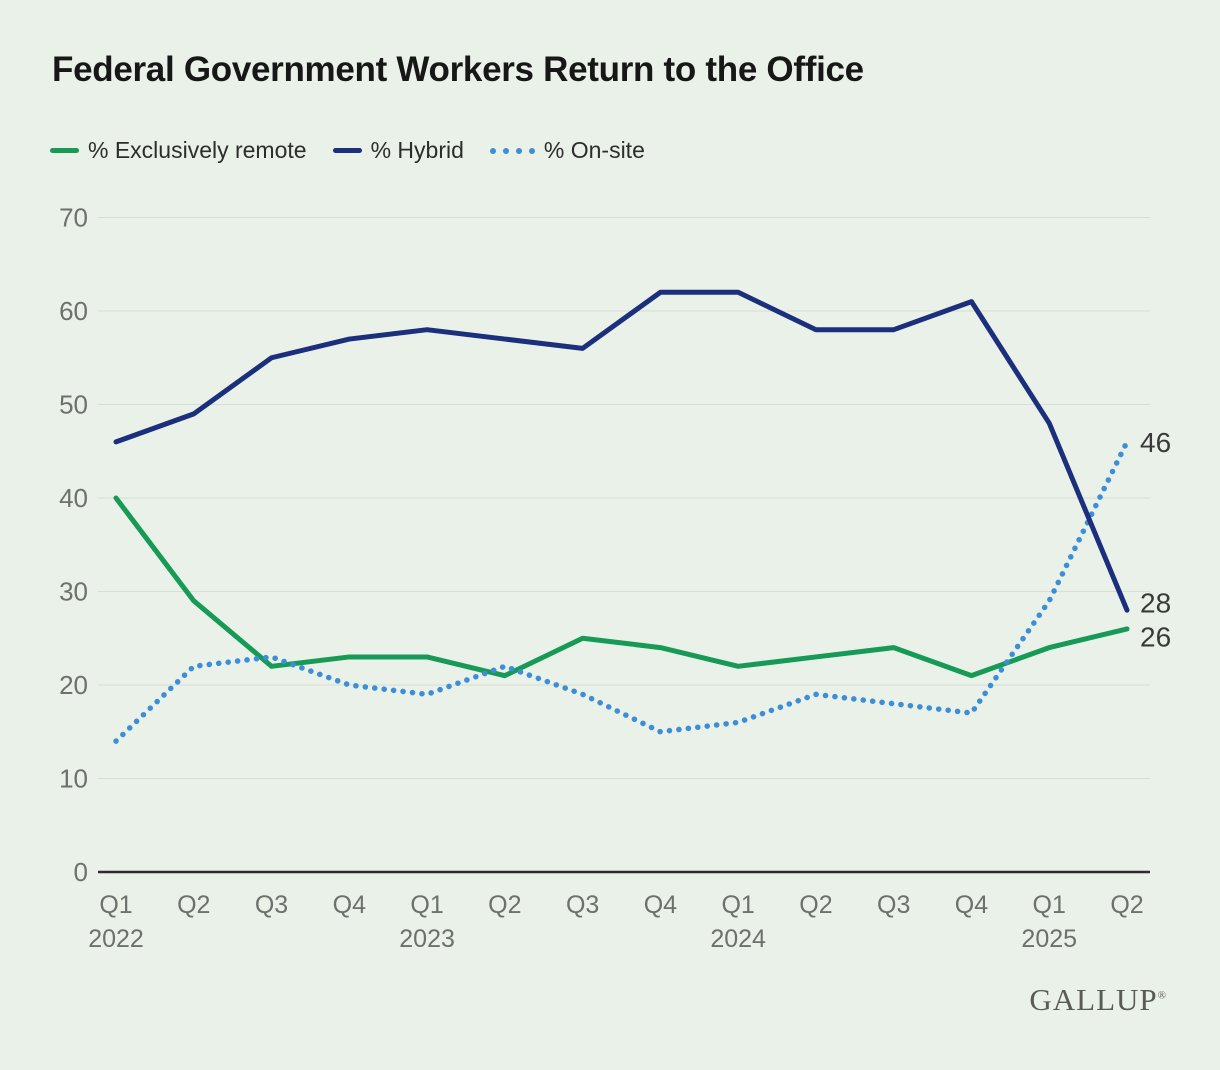  What do you see at coordinates (73, 592) in the screenshot?
I see `svg-text: 30` at bounding box center [73, 592].